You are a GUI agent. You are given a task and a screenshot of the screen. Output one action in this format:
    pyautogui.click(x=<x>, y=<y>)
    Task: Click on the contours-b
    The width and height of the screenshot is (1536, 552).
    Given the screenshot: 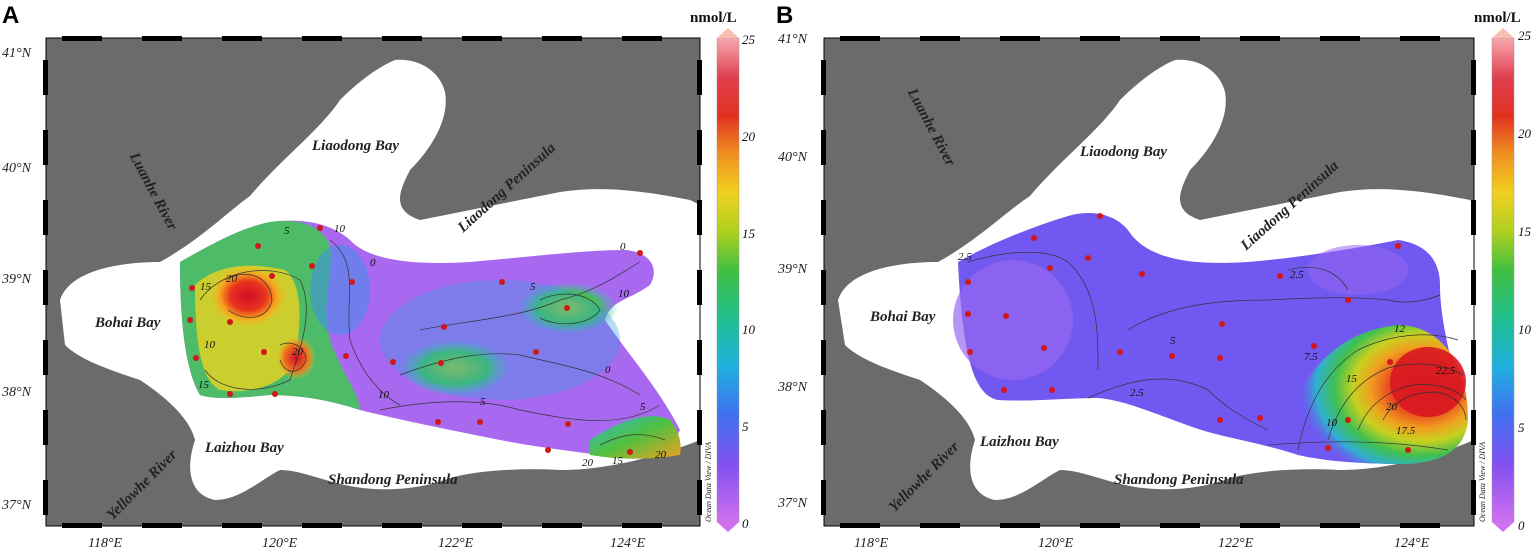 What is the action you would take?
    pyautogui.click(x=1217, y=351)
    